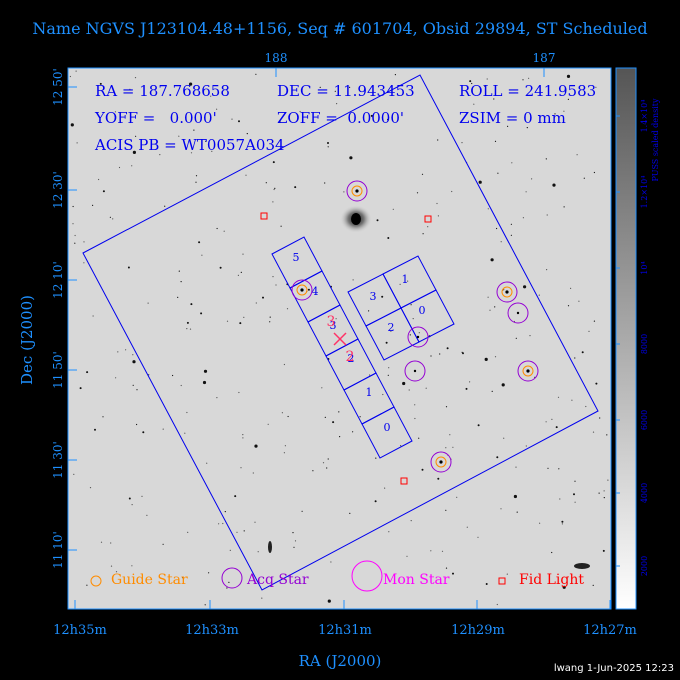  What do you see at coordinates (369, 392) in the screenshot?
I see `ccd-label-s1: 1` at bounding box center [369, 392].